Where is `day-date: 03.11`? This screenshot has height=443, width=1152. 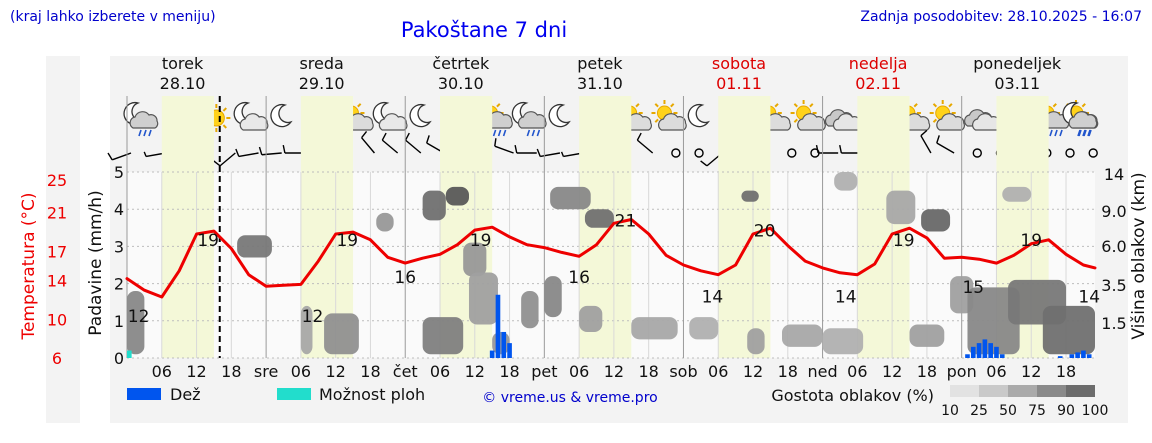
day-date: 03.11 is located at coordinates (1017, 83).